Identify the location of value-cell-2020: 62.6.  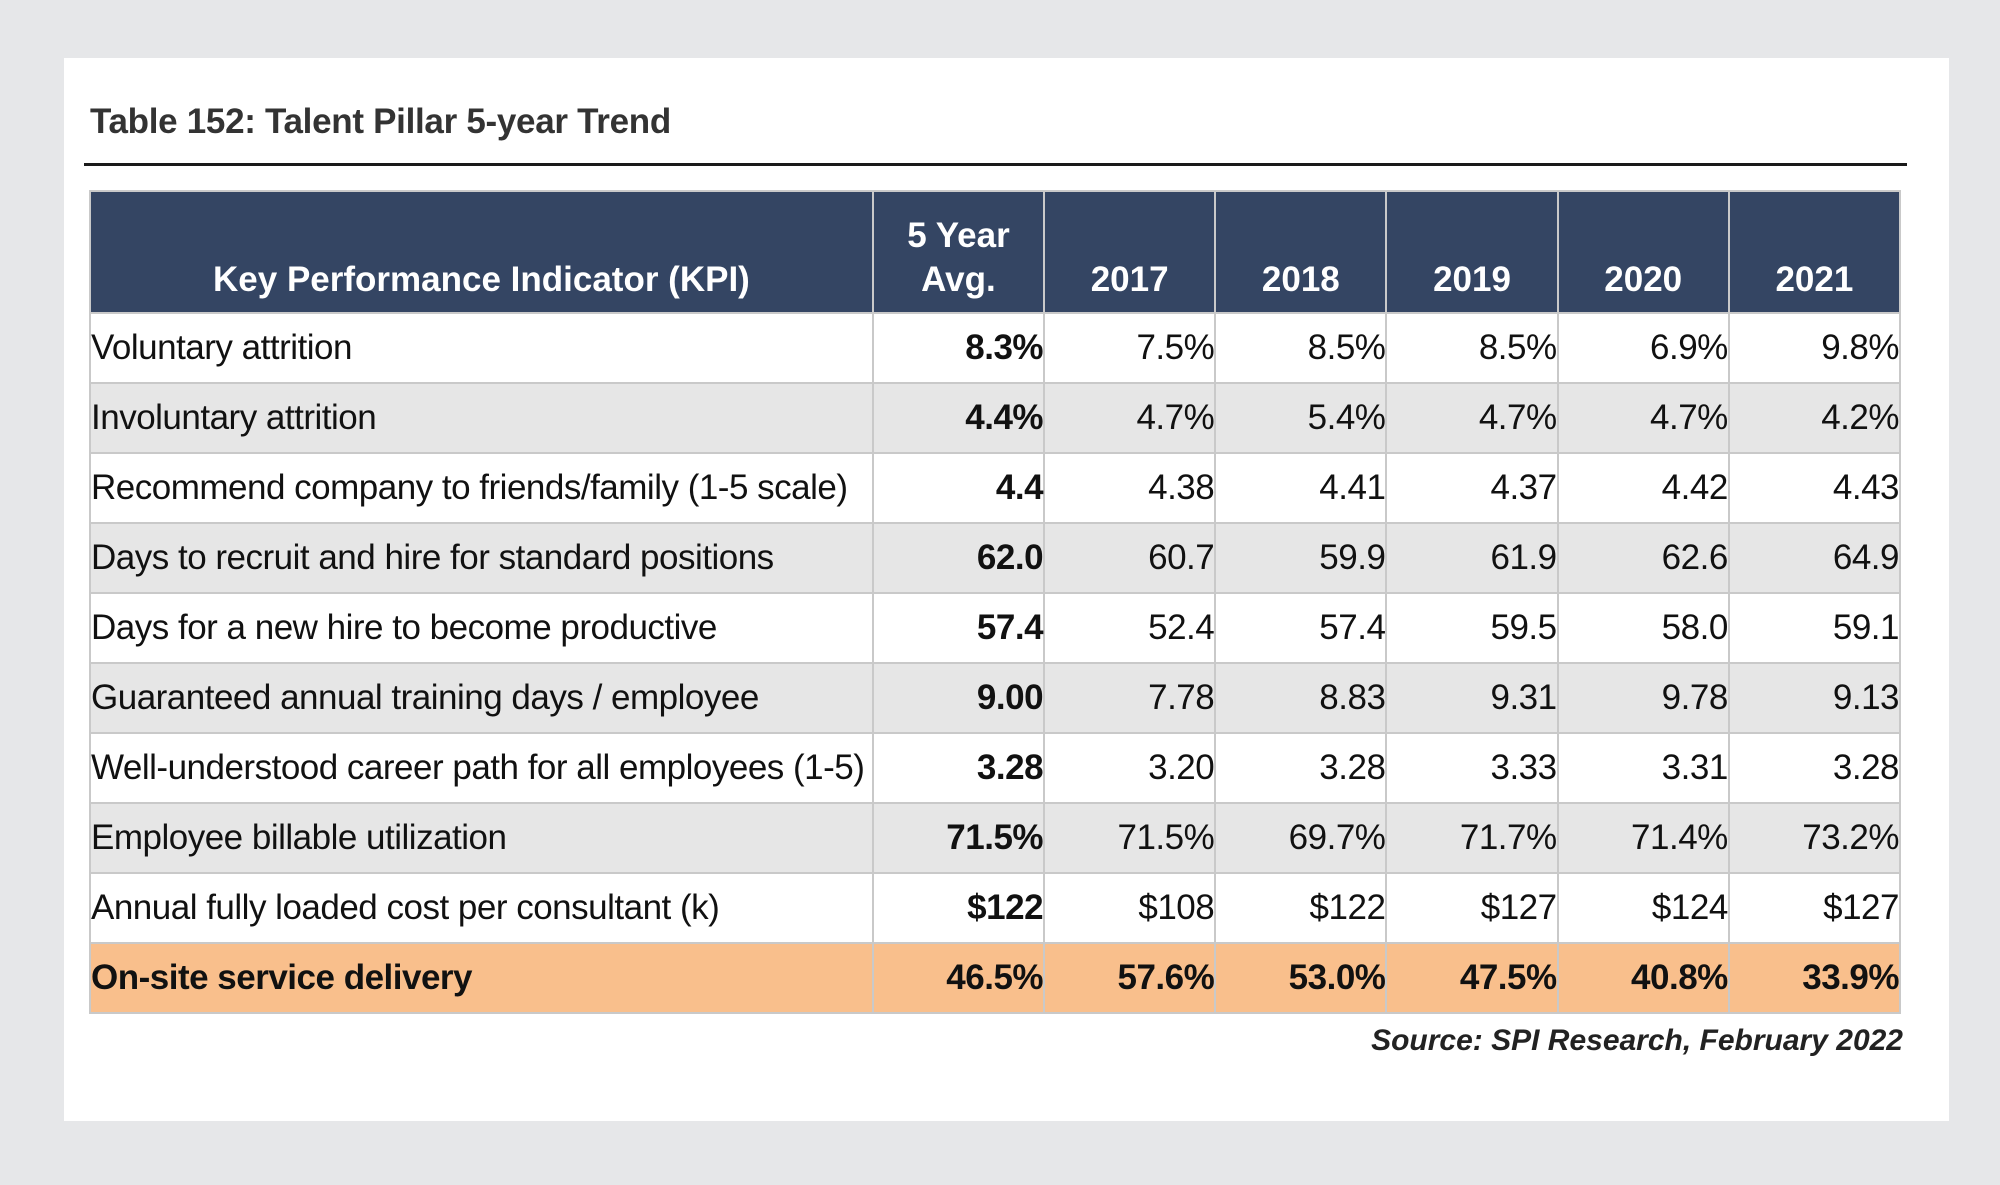
(1643, 558).